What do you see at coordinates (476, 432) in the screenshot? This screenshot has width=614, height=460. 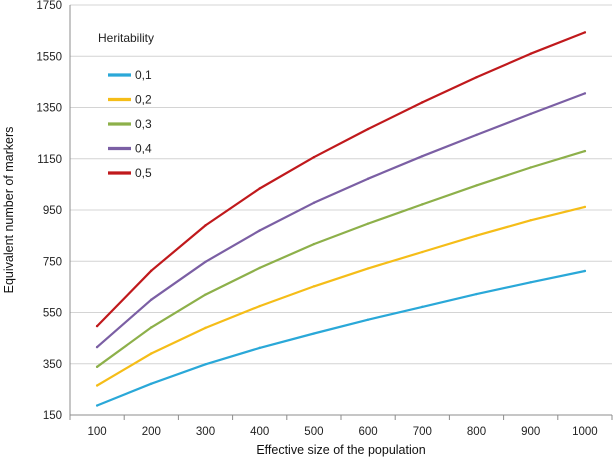 I see `x-tick-label: 800` at bounding box center [476, 432].